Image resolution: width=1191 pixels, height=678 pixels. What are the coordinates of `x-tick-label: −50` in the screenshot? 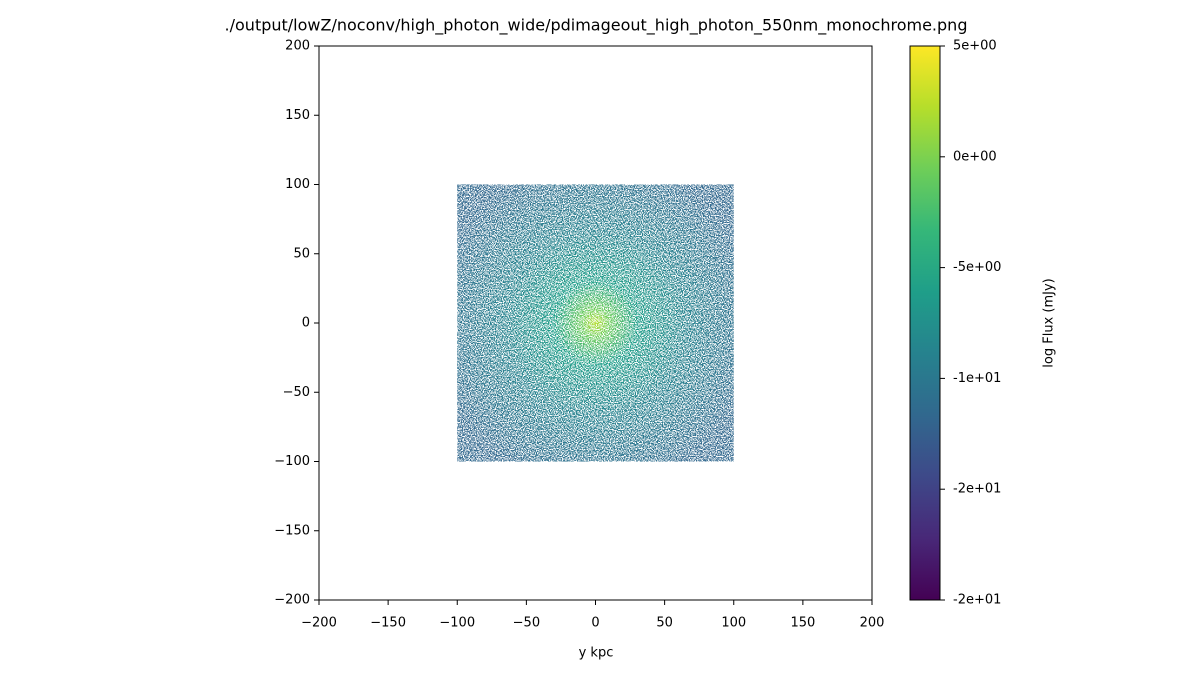 It's located at (526, 623).